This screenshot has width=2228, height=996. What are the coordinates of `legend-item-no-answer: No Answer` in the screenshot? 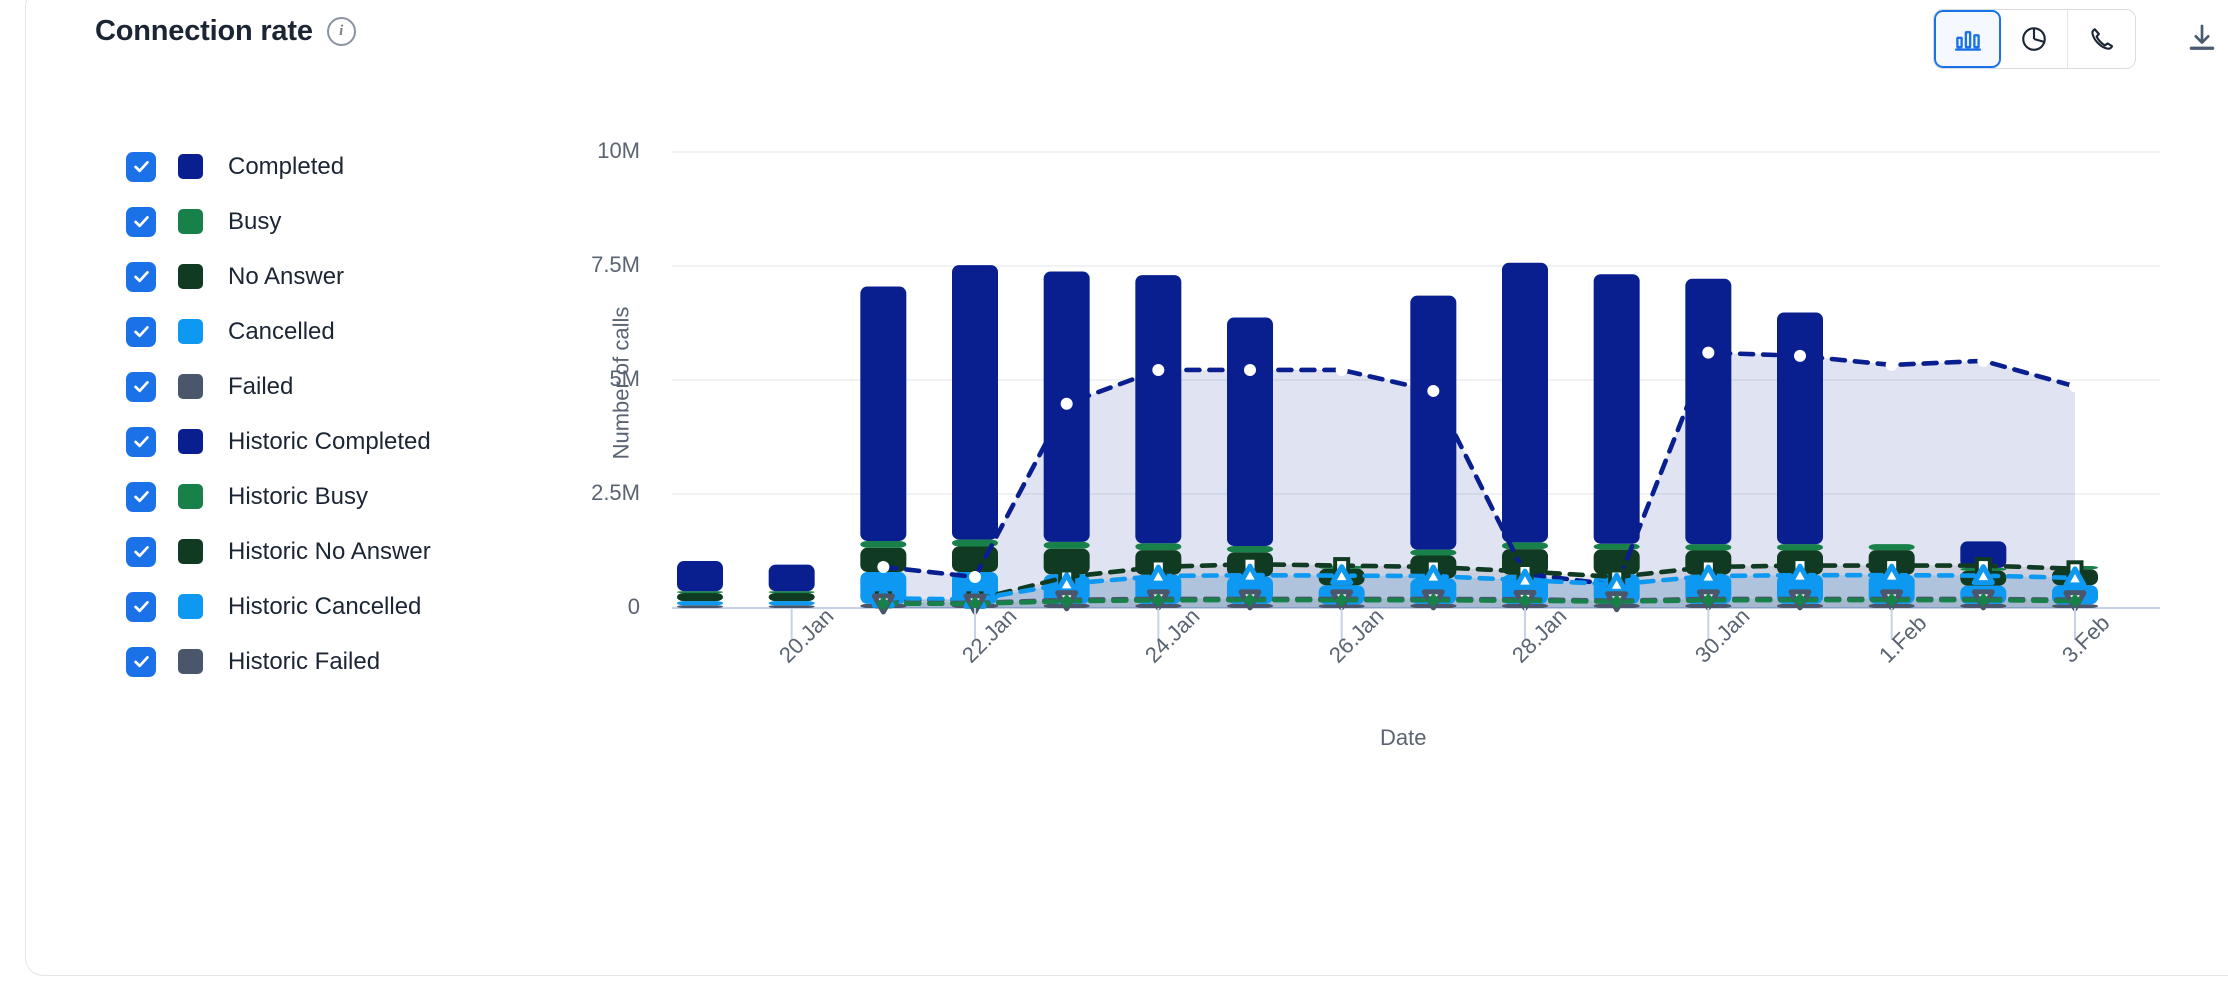 It's located at (278, 276).